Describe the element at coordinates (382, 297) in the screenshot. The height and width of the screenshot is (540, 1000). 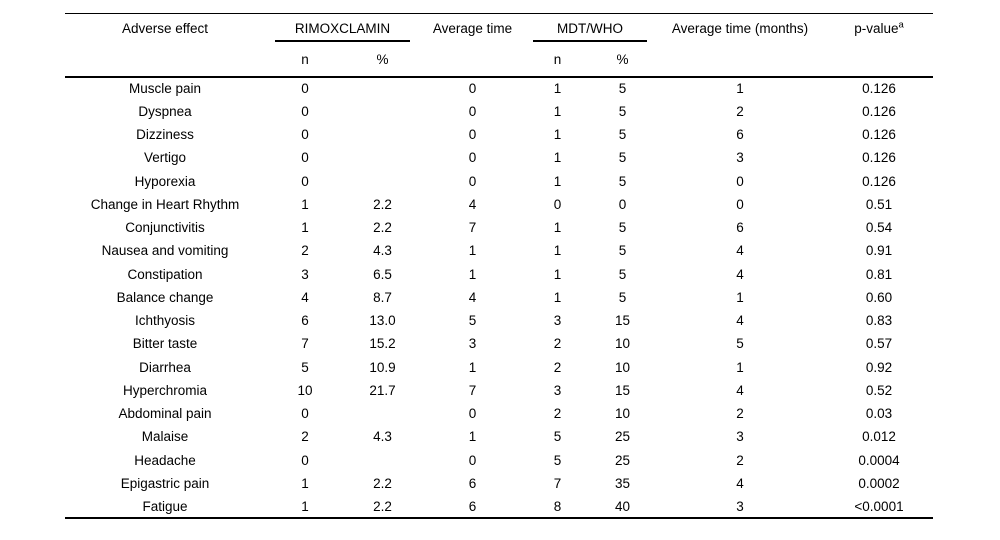
I see `cell-rimox-pct: 8.7` at that location.